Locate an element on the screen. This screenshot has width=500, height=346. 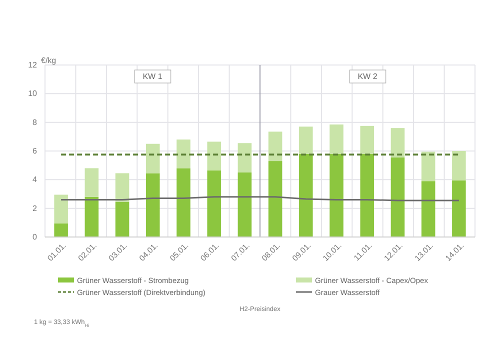
y-tick-label: 0 is located at coordinates (35, 237).